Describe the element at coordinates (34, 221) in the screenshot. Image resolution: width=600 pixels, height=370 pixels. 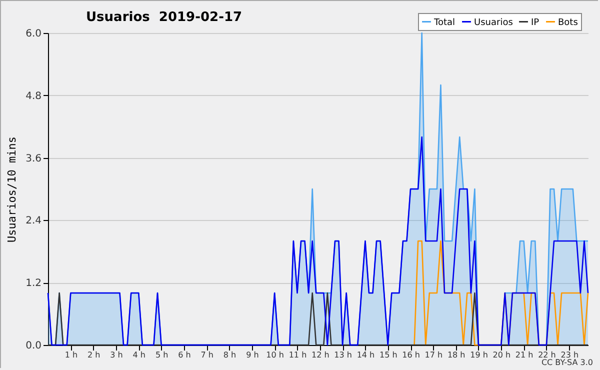
I see `y-tick-label: 2.4` at that location.